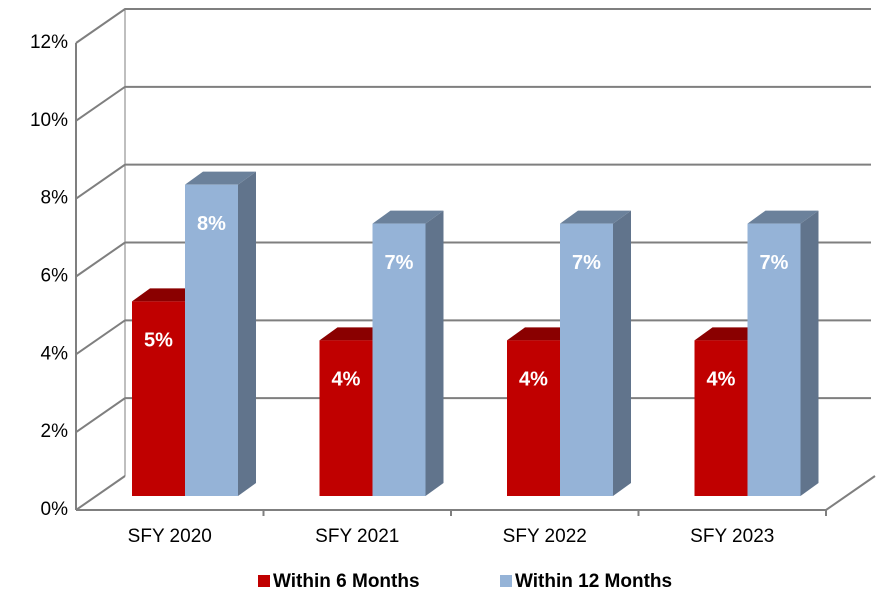  What do you see at coordinates (49, 120) in the screenshot?
I see `y-tick-label: 10%` at bounding box center [49, 120].